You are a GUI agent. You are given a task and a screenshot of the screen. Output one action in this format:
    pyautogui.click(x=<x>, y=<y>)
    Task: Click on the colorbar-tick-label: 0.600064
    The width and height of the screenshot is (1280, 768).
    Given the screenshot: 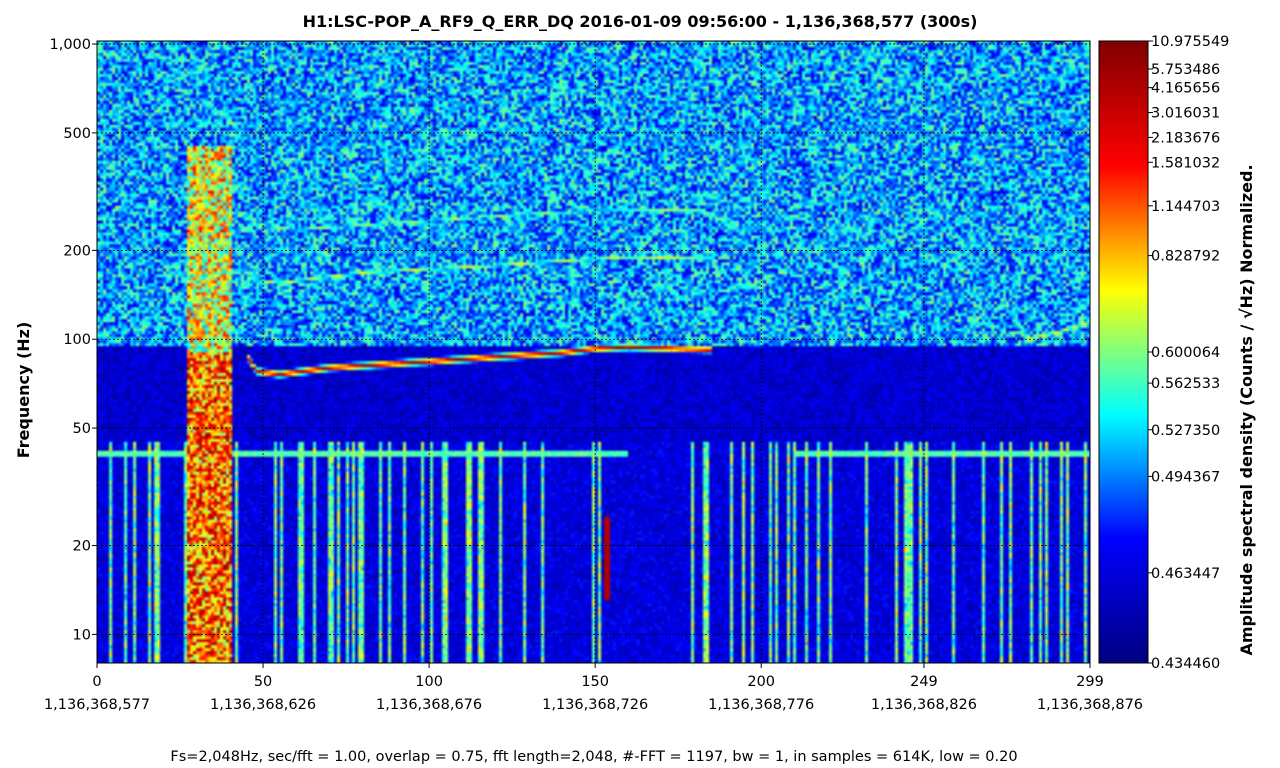 What is the action you would take?
    pyautogui.click(x=1185, y=353)
    